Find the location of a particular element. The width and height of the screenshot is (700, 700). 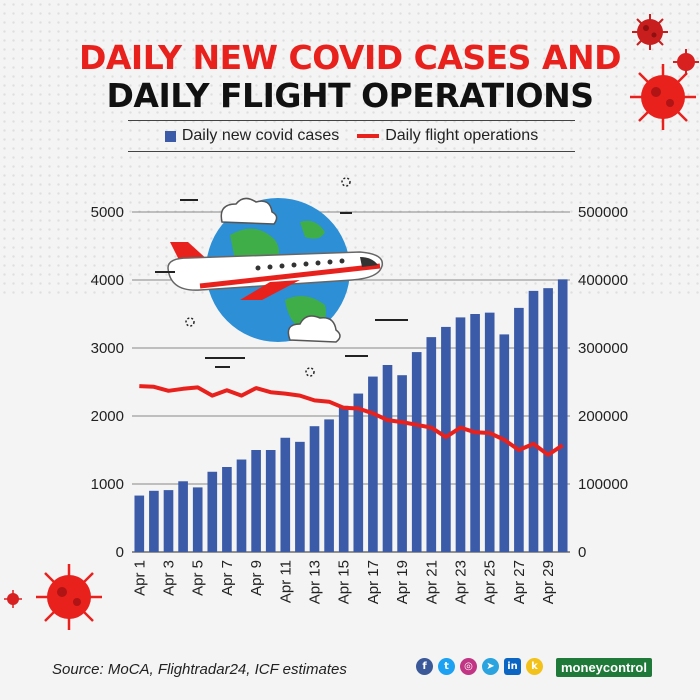

legend-swatch-line is located at coordinates (368, 136).